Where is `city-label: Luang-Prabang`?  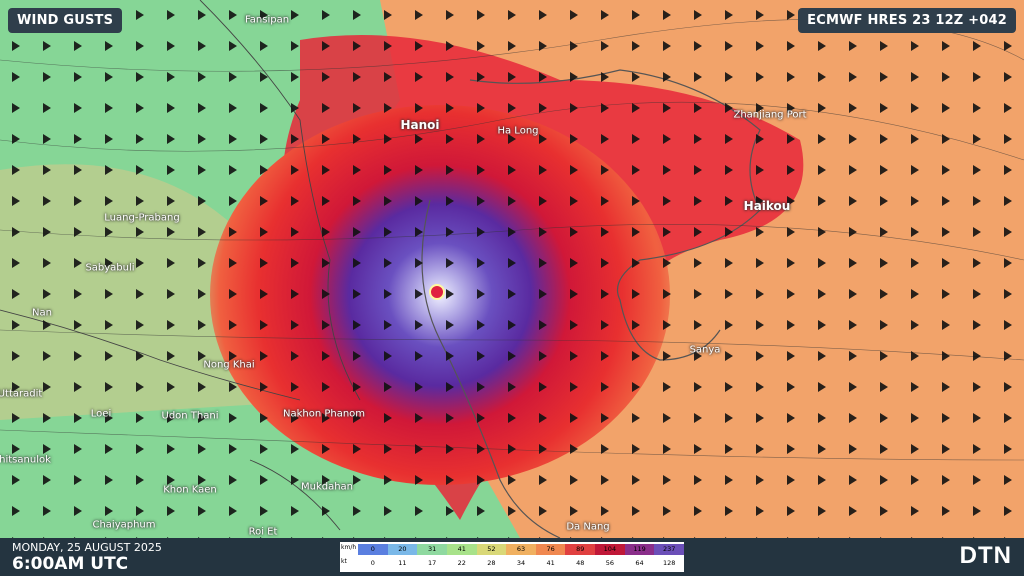
city-label: Luang-Prabang is located at coordinates (142, 218).